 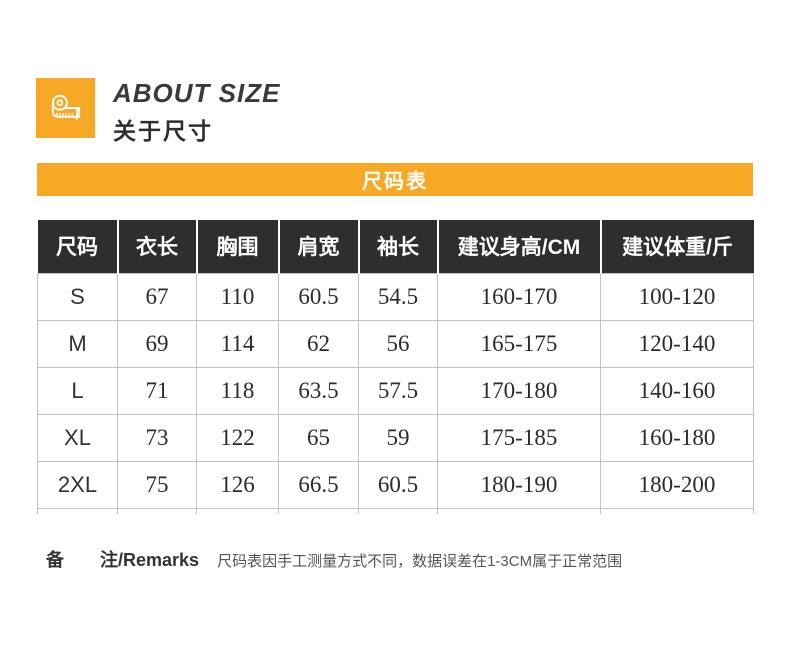 What do you see at coordinates (677, 484) in the screenshot?
I see `measurement-cell: 180-200` at bounding box center [677, 484].